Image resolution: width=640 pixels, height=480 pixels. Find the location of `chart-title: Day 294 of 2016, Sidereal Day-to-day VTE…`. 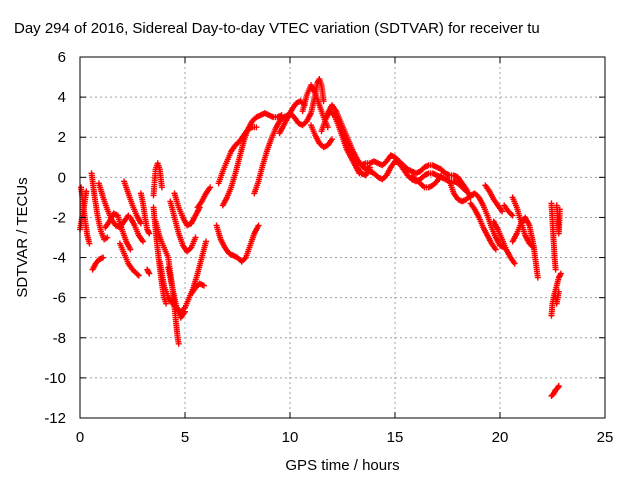

chart-title: Day 294 of 2016, Sidereal Day-to-day VTE… is located at coordinates (277, 28).